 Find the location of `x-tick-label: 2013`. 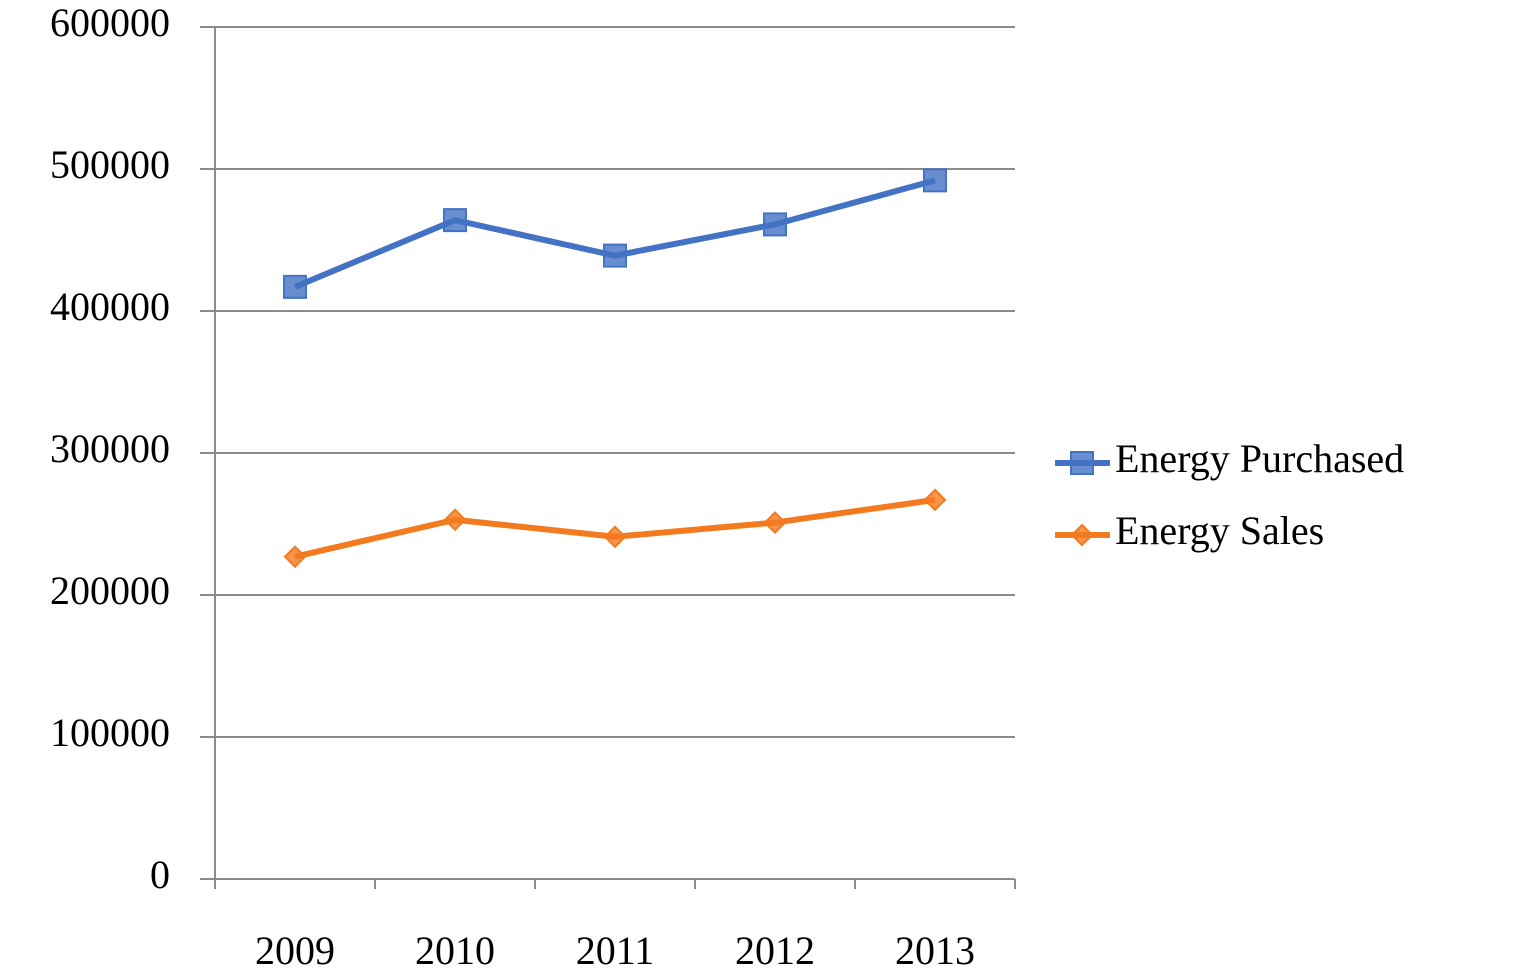

x-tick-label: 2013 is located at coordinates (935, 950).